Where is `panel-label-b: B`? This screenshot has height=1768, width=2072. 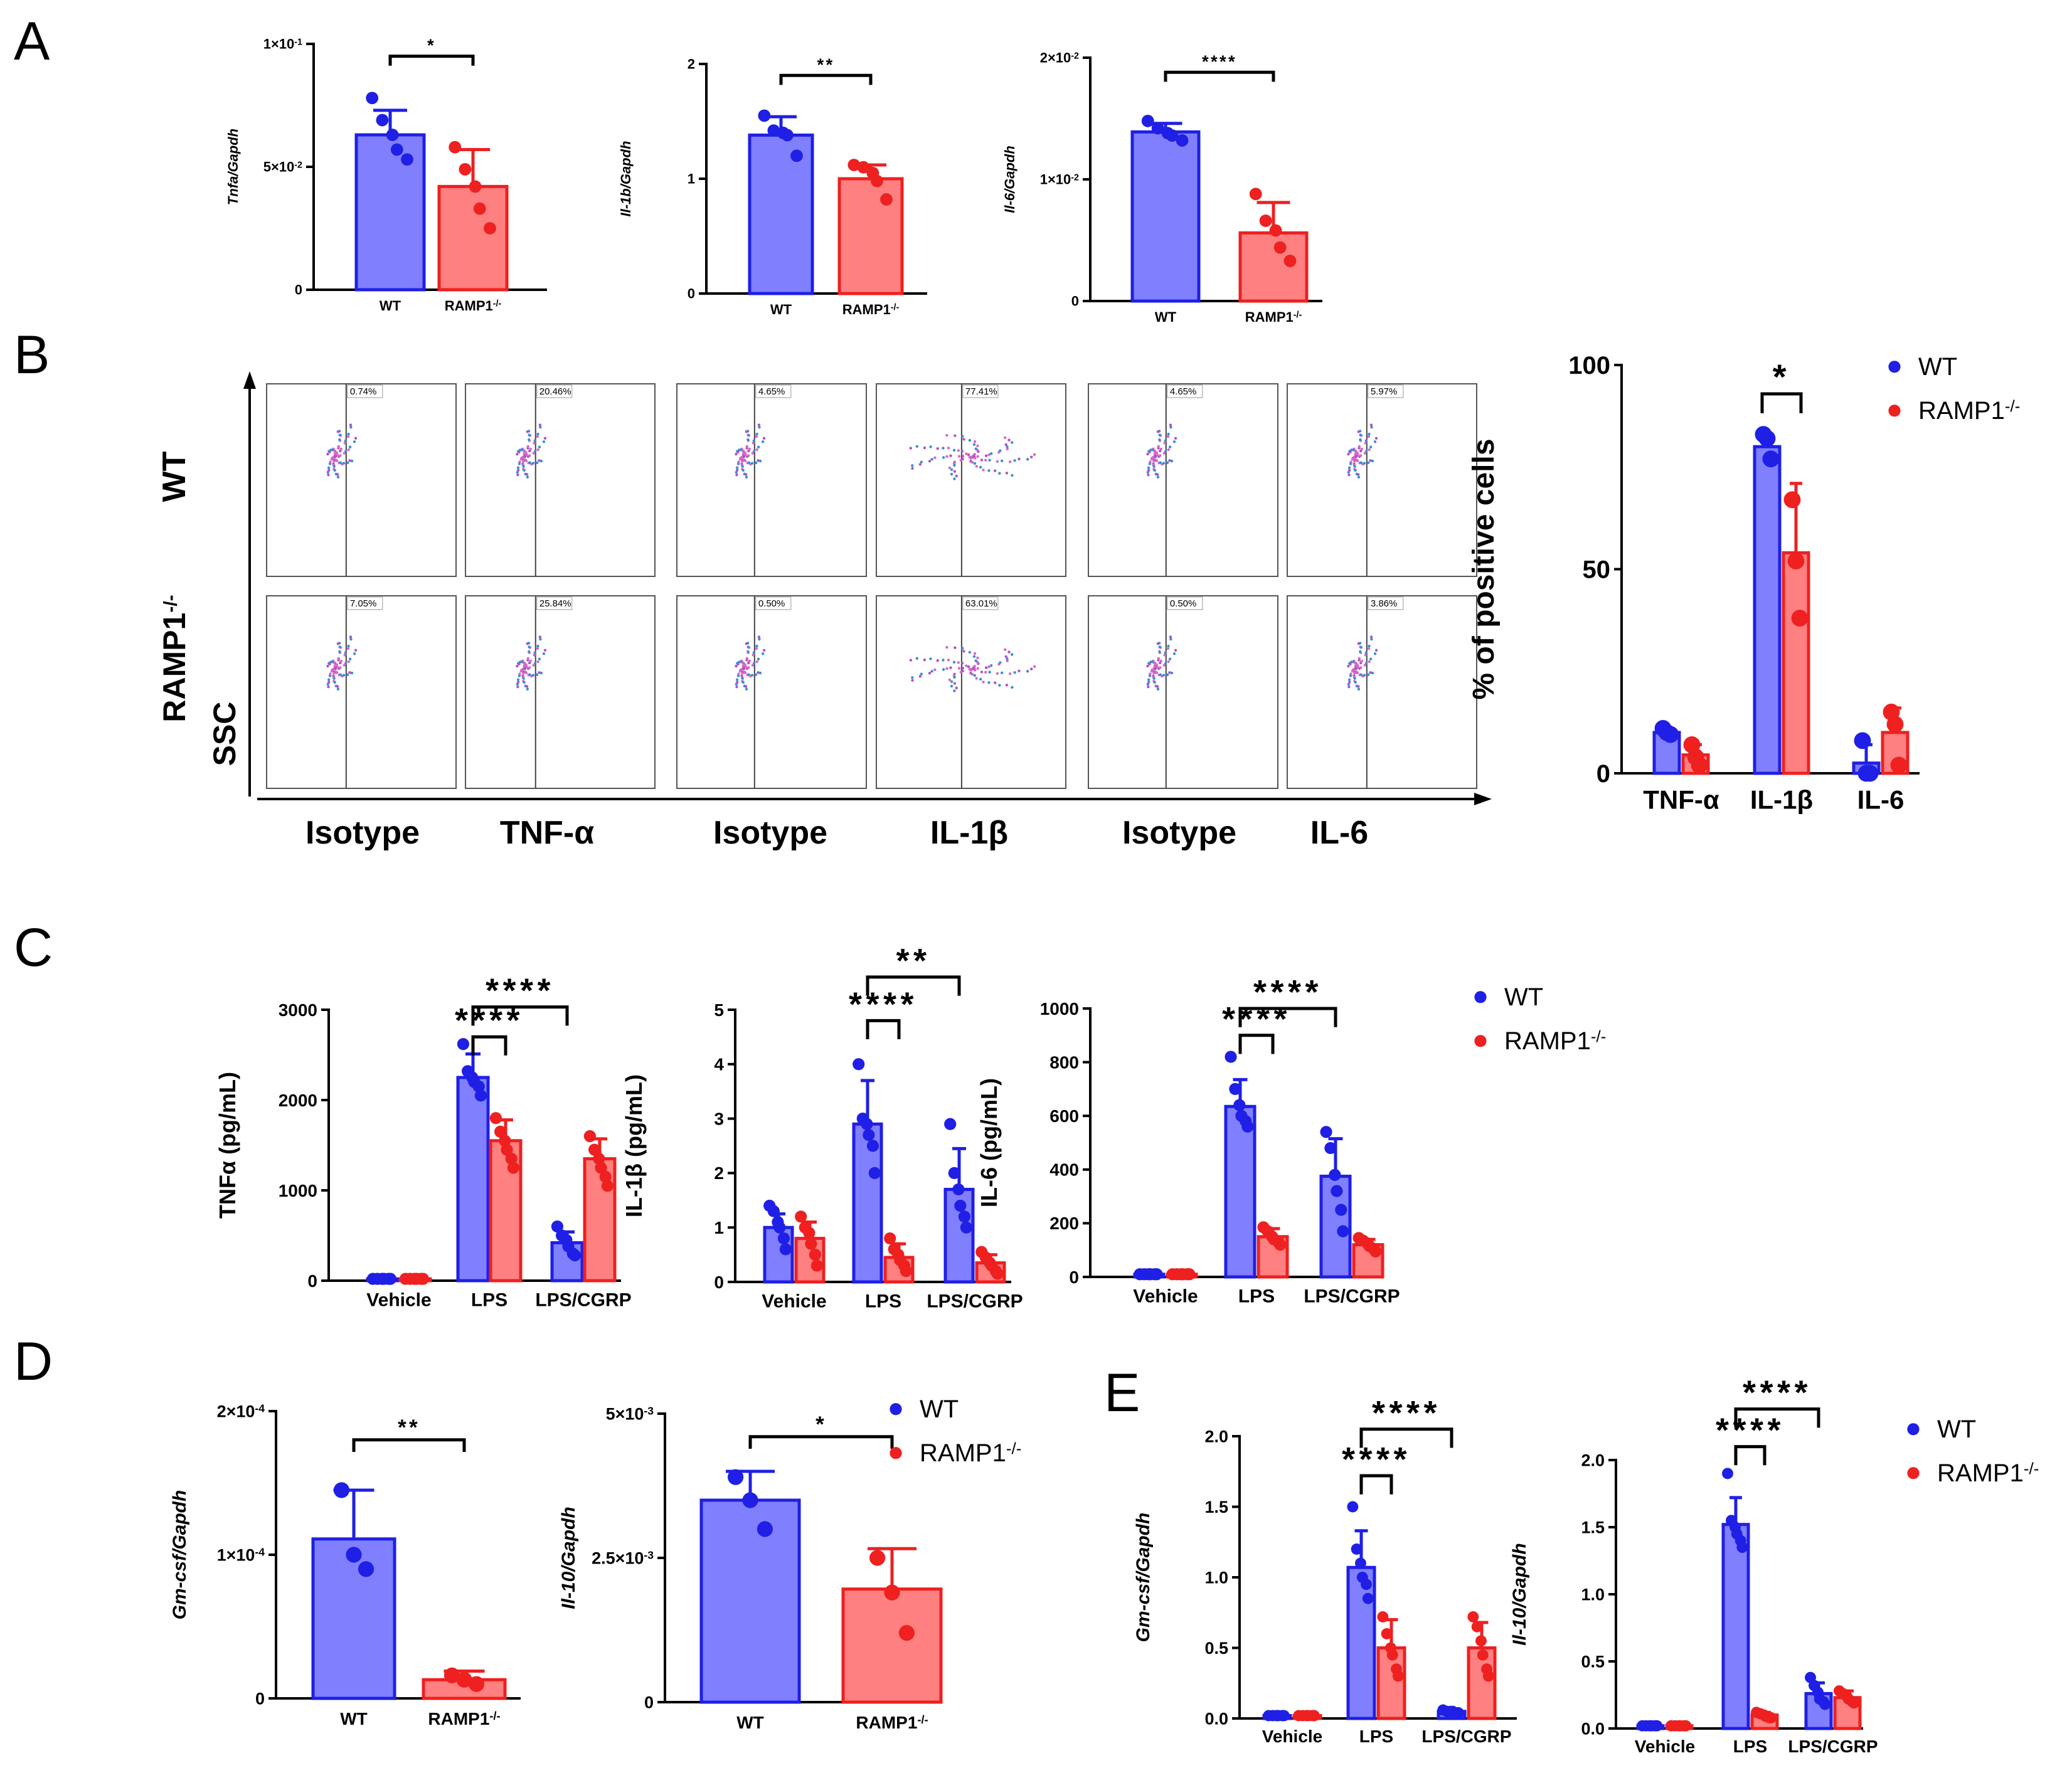 panel-label-b: B is located at coordinates (32, 355).